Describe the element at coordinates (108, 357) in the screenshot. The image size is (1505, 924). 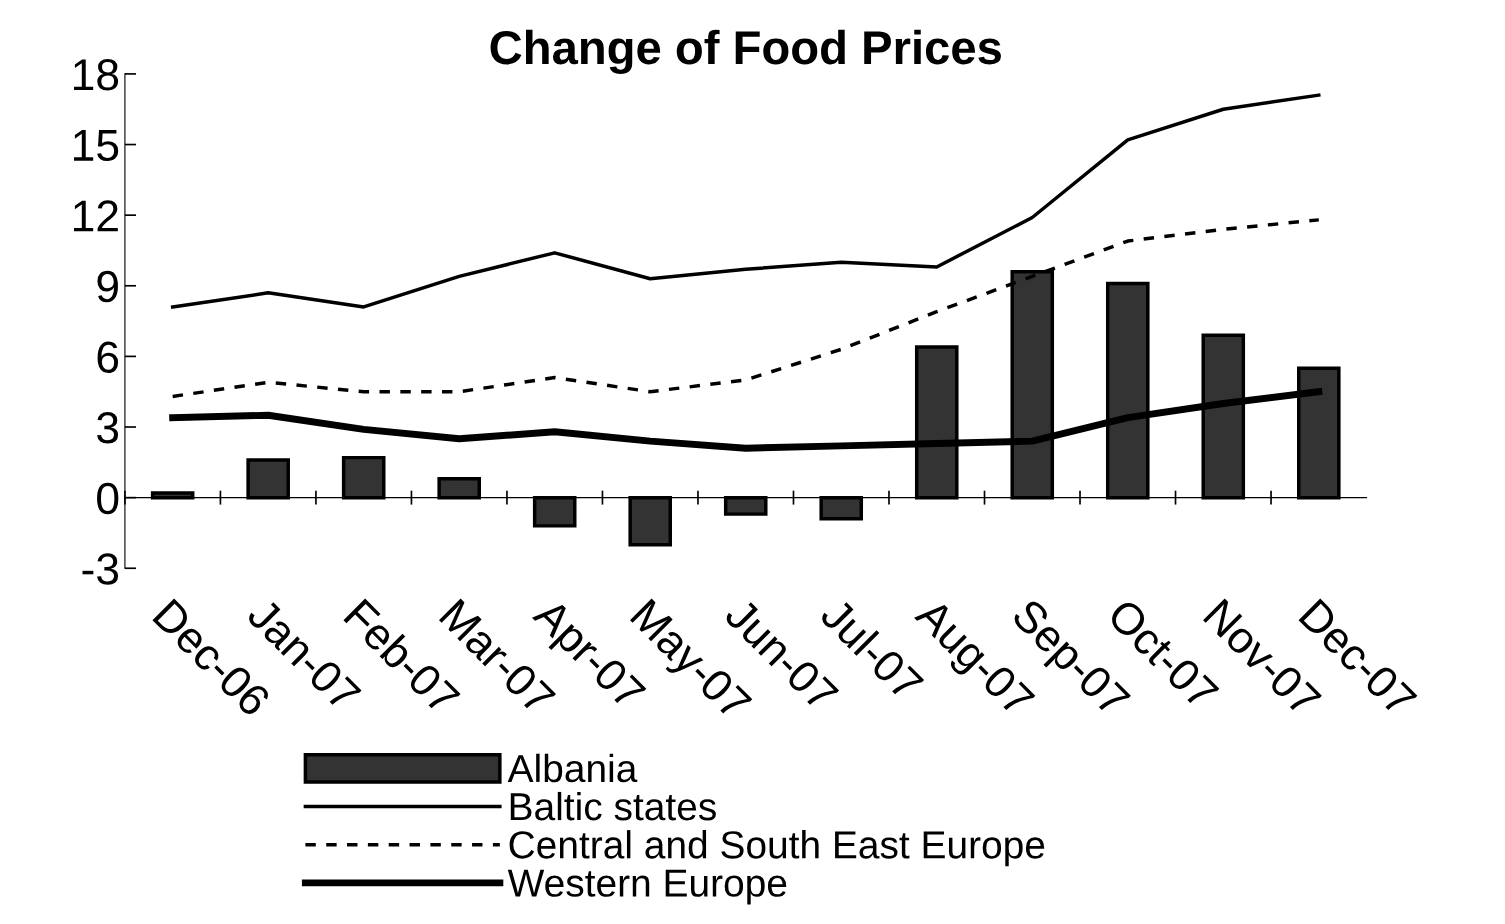
I see `y-tick-label: 6` at that location.